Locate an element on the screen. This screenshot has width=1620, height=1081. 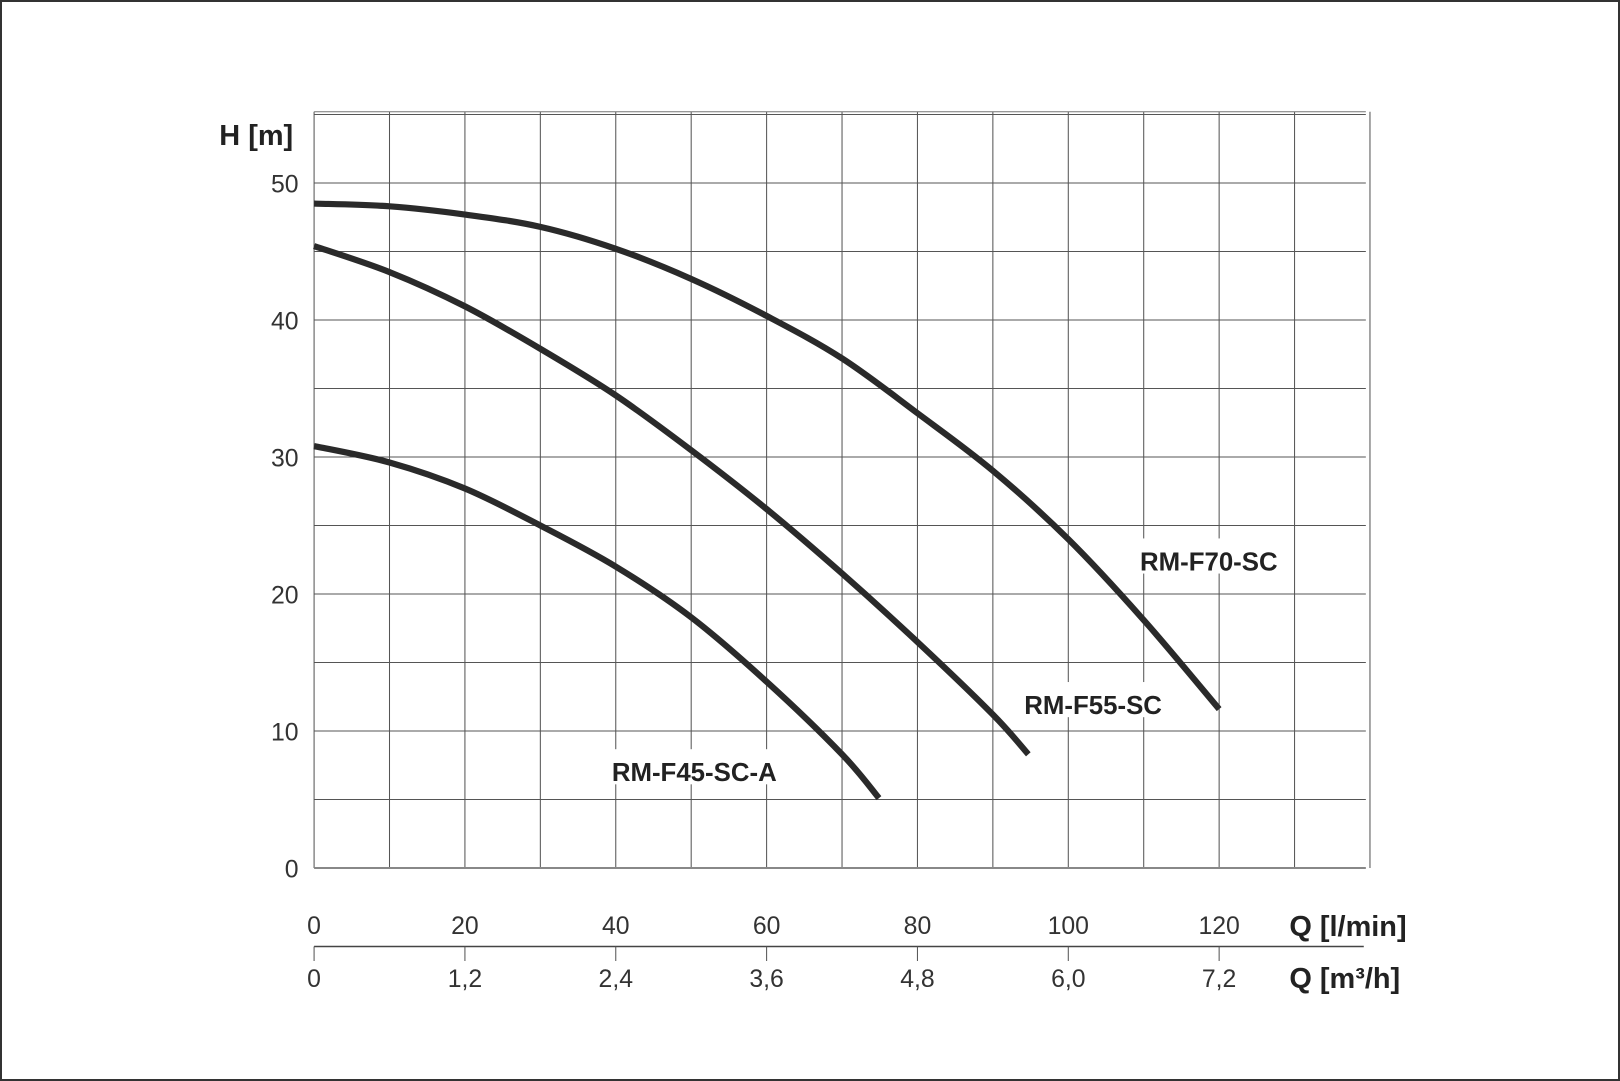
x-axis-secondary-title: Q [m³/h] is located at coordinates (1344, 979).